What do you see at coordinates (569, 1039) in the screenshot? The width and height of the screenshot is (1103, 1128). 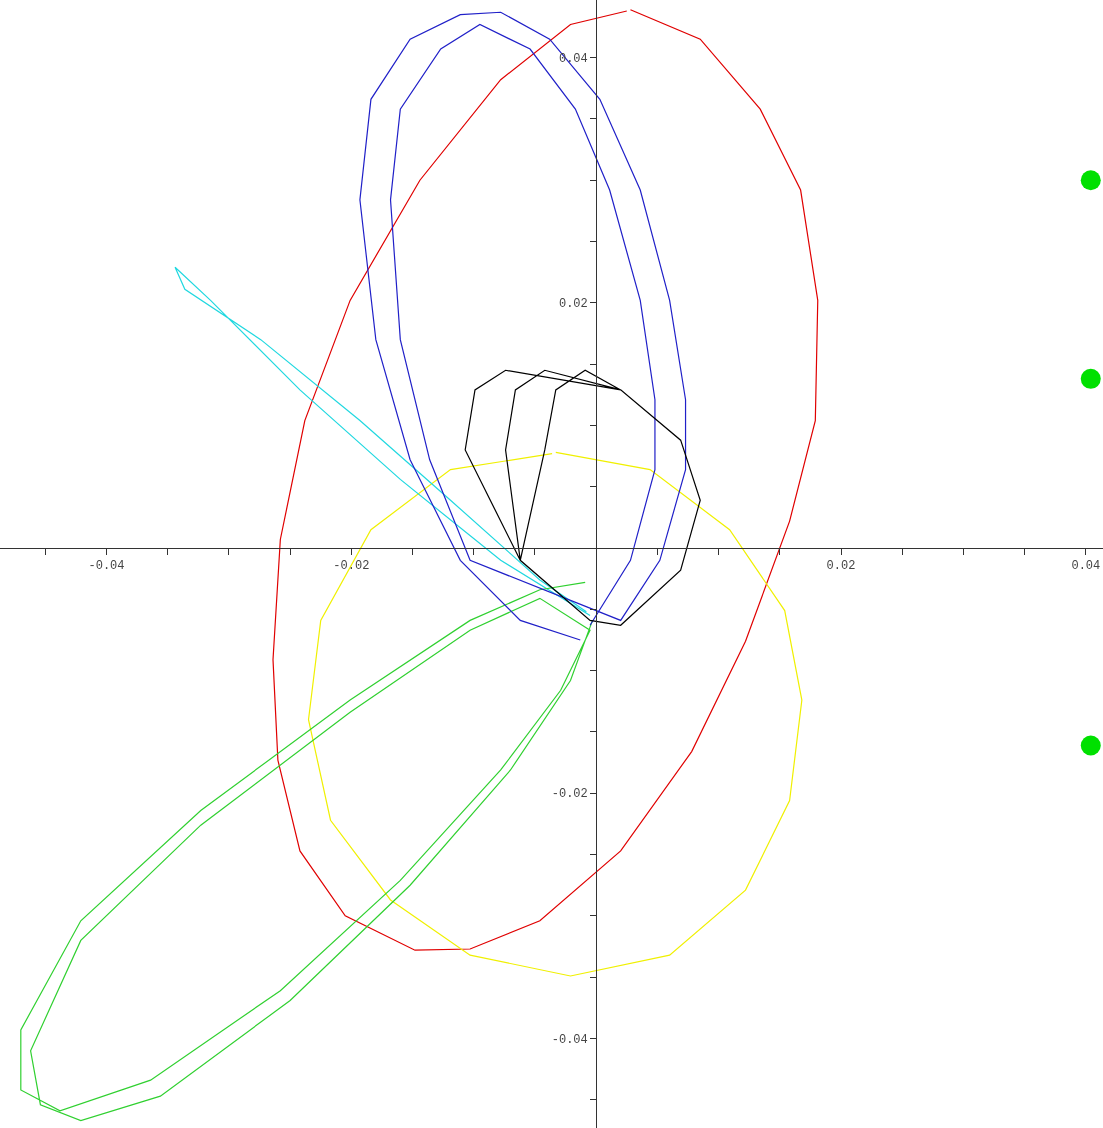 I see `y-tick-label: -0.04` at bounding box center [569, 1039].